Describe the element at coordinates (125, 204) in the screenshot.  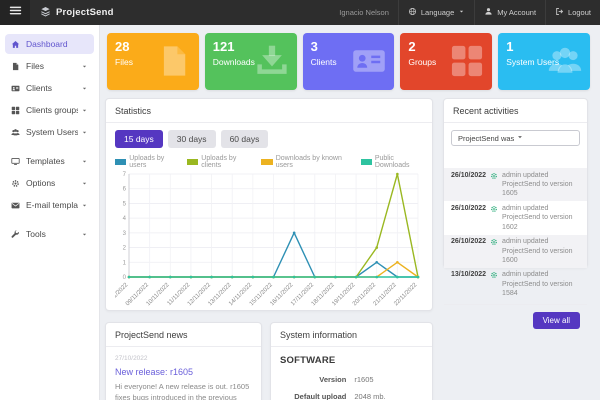
I see `svg-text: 5` at that location.